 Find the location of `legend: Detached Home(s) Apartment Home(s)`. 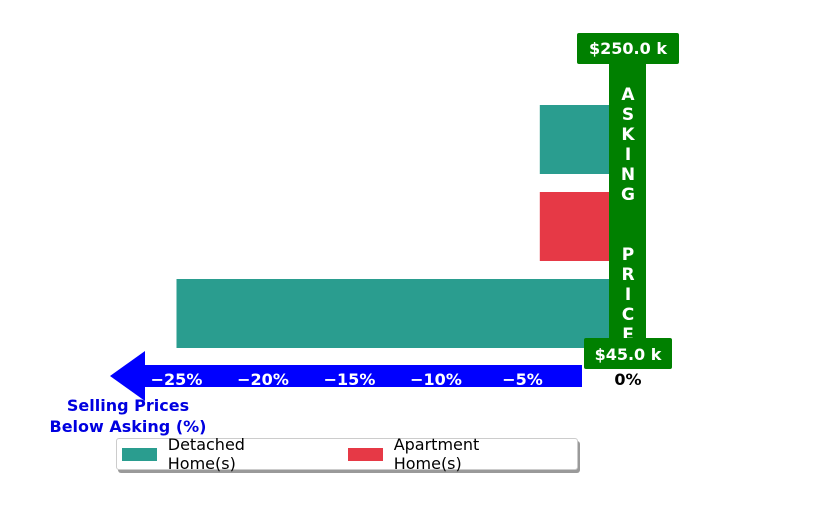

legend: Detached Home(s) Apartment Home(s) is located at coordinates (347, 454).